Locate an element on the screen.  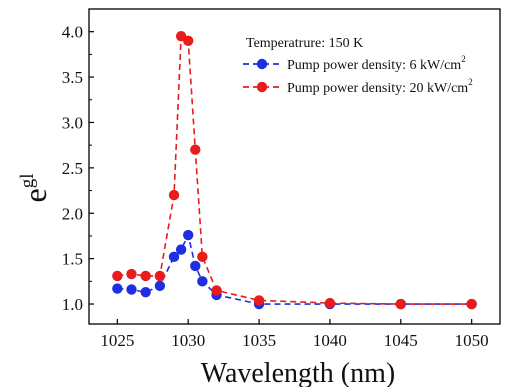
legend-label-20kw: Pump power density: 20 kW/cm2 is located at coordinates (380, 86).